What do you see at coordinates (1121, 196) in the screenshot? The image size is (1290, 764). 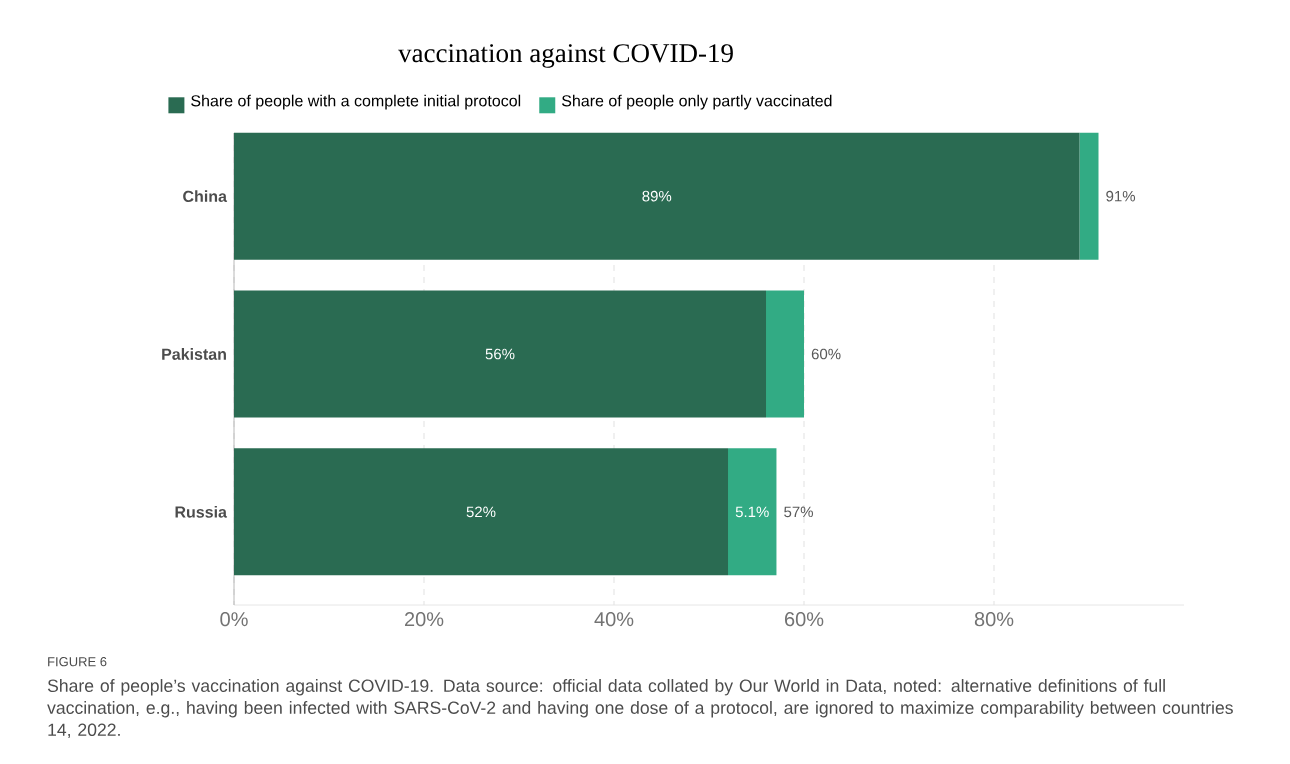 I see `total-label: 91%` at bounding box center [1121, 196].